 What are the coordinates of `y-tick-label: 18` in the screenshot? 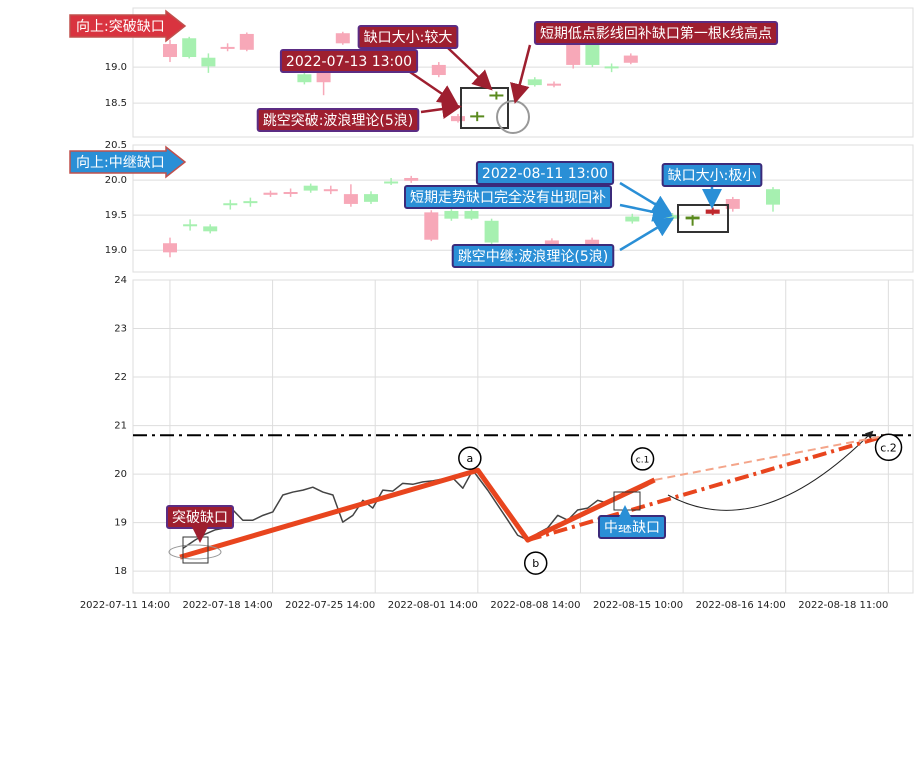 It's located at (120, 571).